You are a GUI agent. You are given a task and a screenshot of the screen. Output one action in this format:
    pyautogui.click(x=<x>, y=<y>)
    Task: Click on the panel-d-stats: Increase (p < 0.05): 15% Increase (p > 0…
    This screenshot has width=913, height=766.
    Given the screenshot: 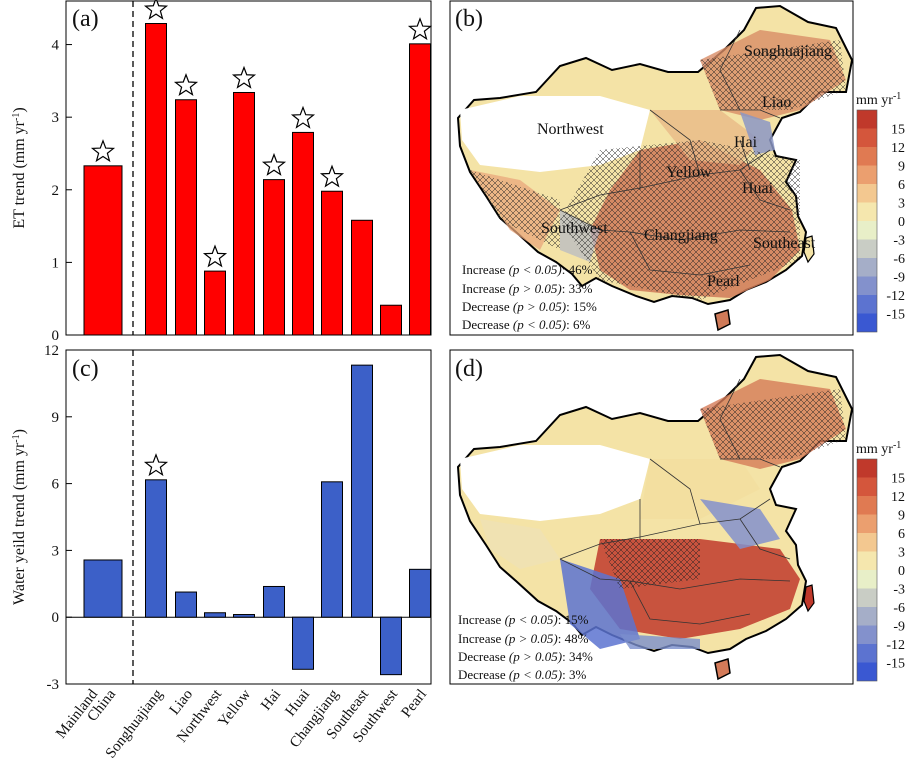 What is the action you would take?
    pyautogui.click(x=525, y=647)
    